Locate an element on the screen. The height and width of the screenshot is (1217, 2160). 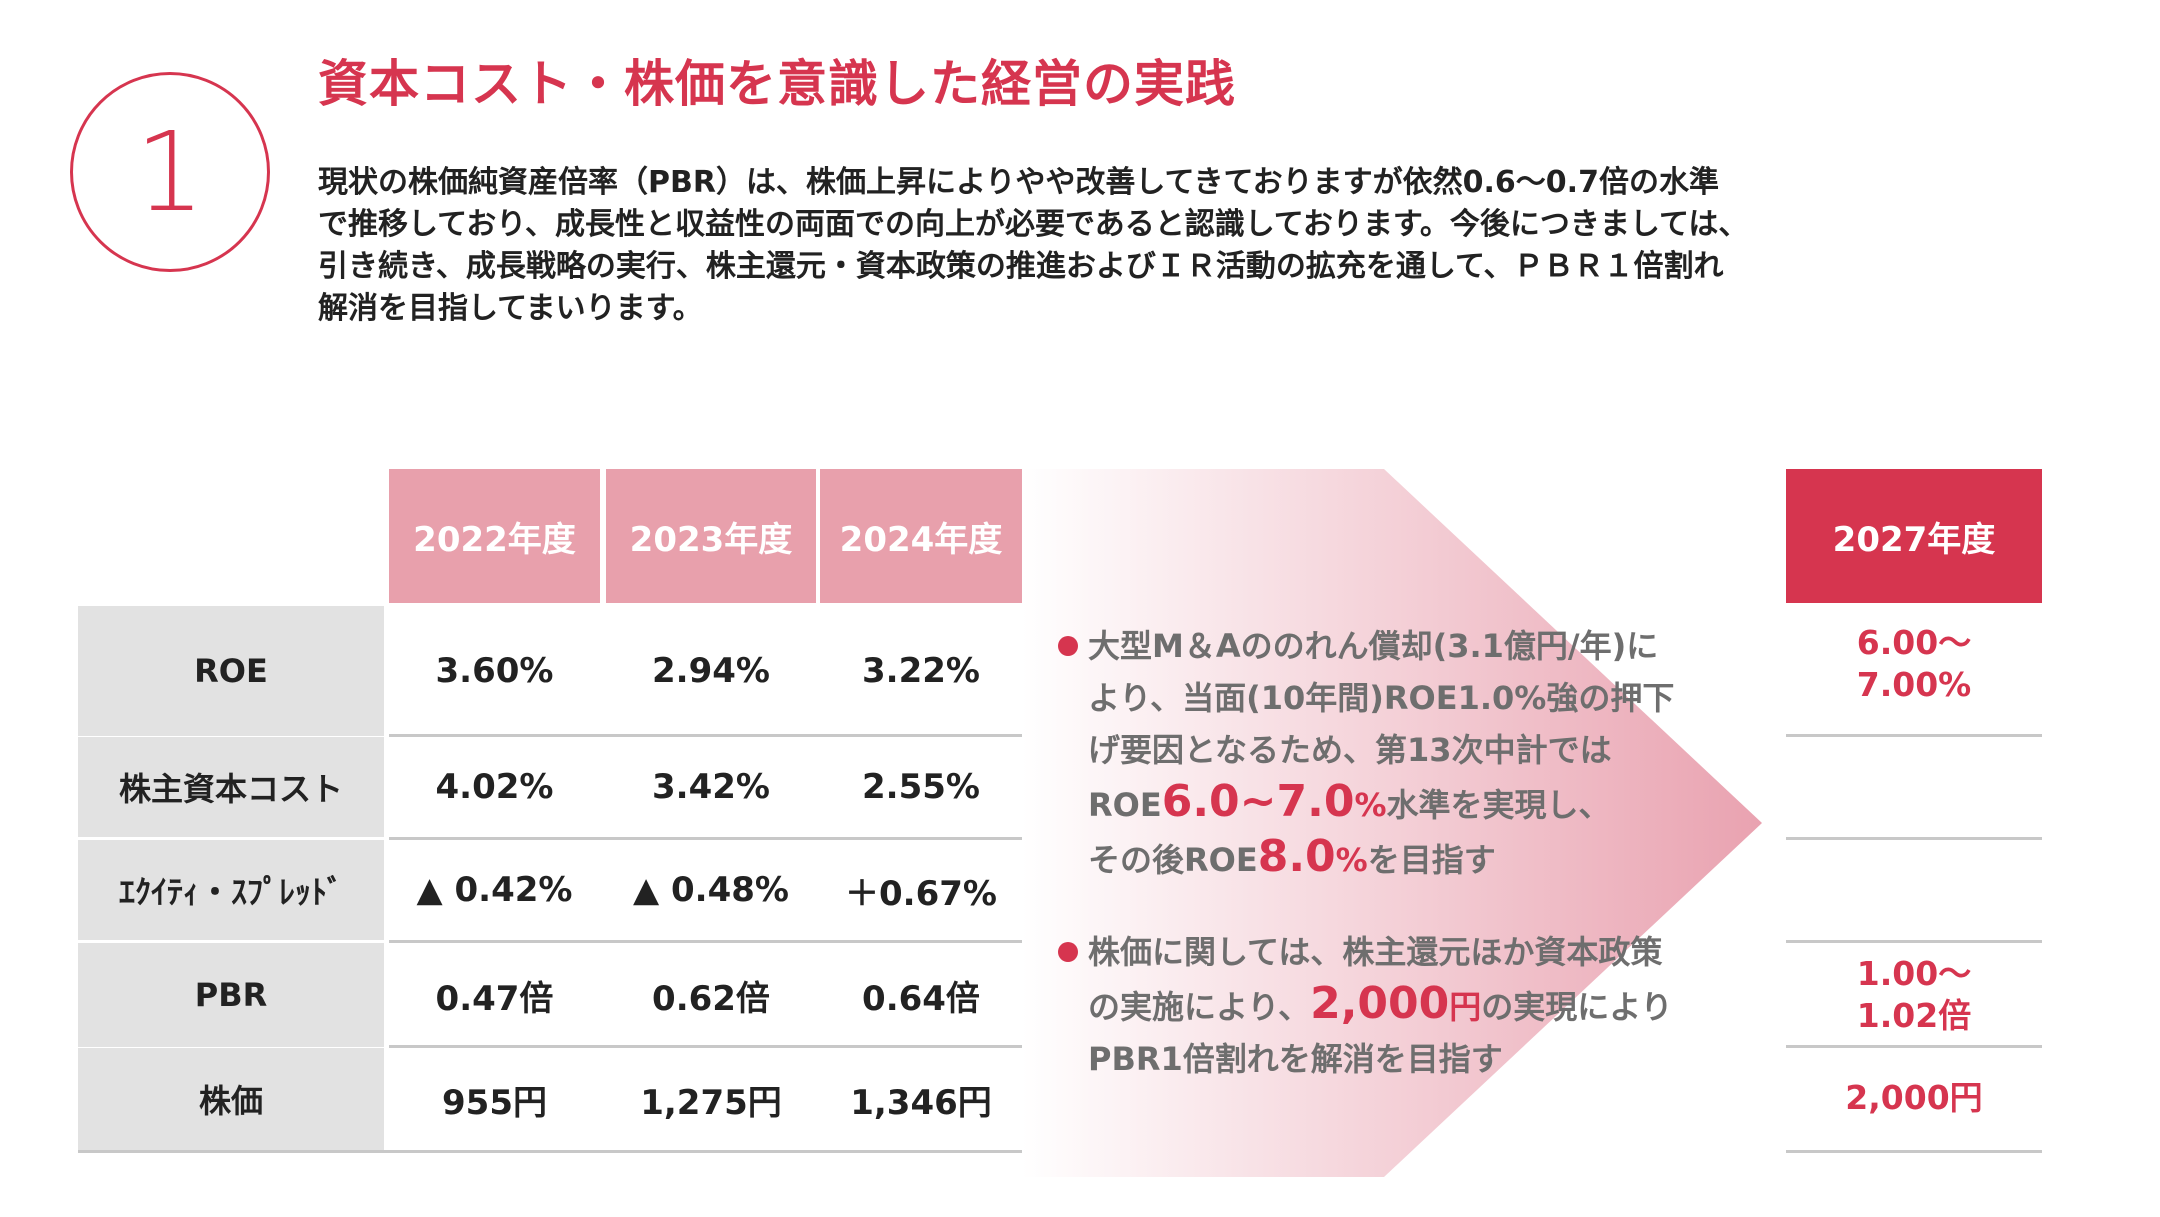
note-line: PBR1倍割れを解消を目指す is located at coordinates (1295, 1059).